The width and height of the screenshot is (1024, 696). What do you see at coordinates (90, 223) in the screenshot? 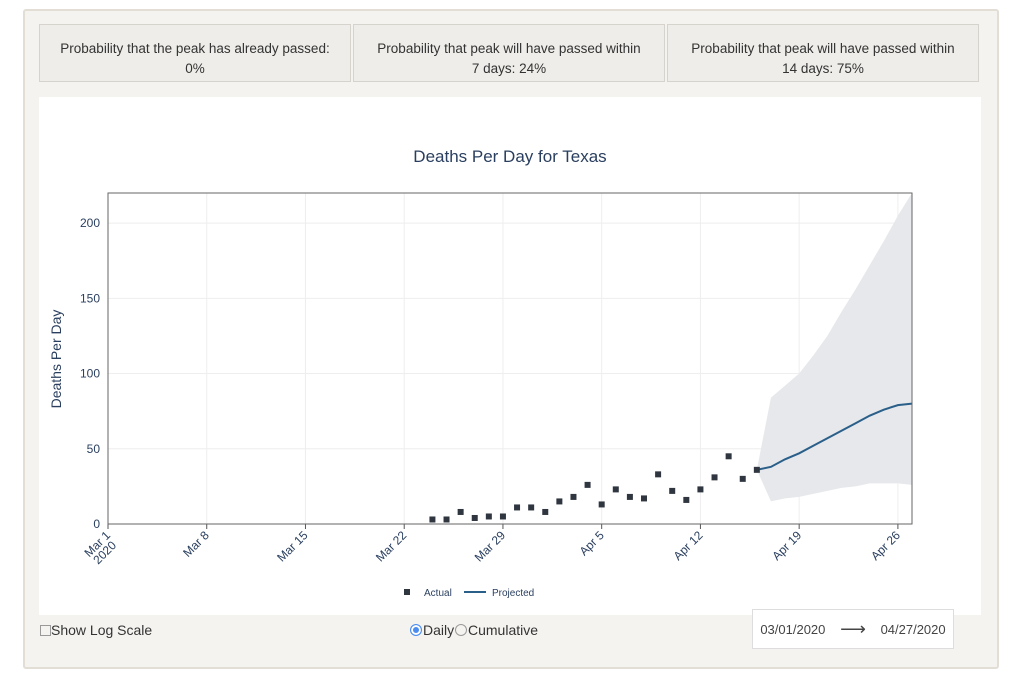
I see `y-tick-label: 200` at bounding box center [90, 223].